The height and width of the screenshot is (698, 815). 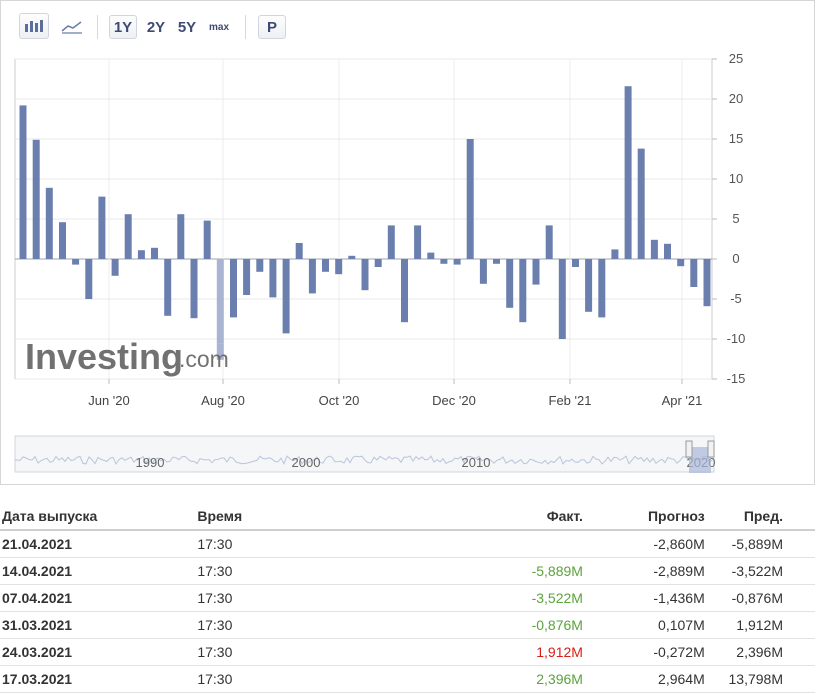 What do you see at coordinates (220, 351) in the screenshot?
I see `bar-hover-tail` at bounding box center [220, 351].